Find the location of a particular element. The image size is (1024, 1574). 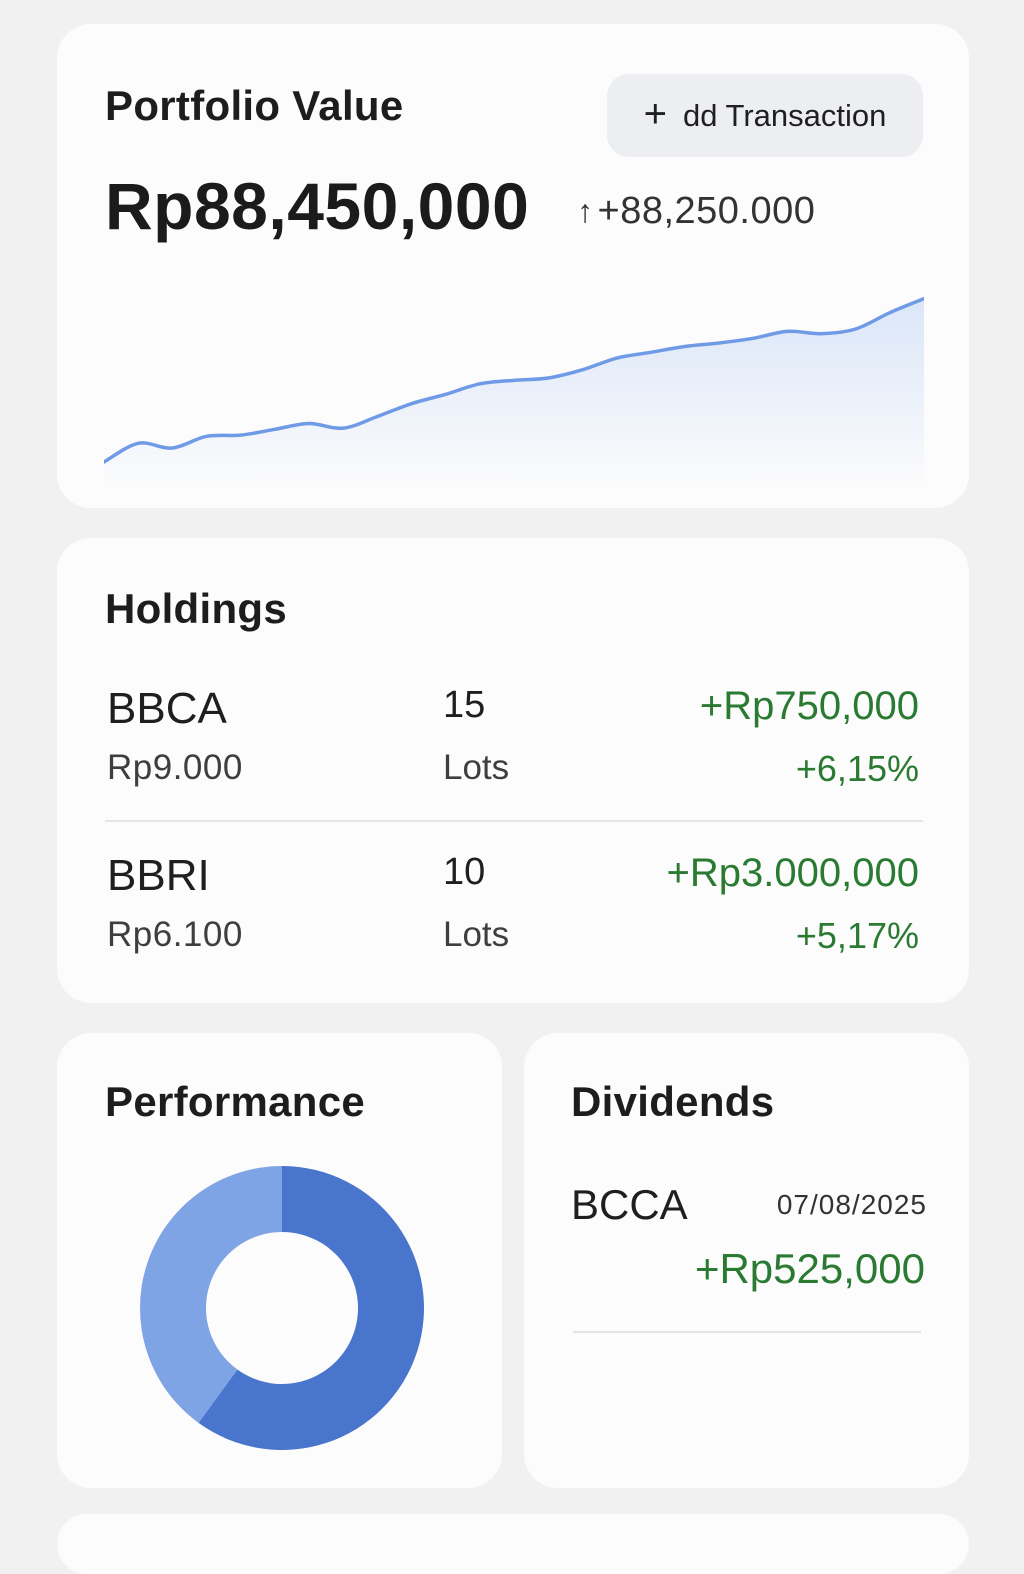

portfolio-trend-chart is located at coordinates (514, 395).